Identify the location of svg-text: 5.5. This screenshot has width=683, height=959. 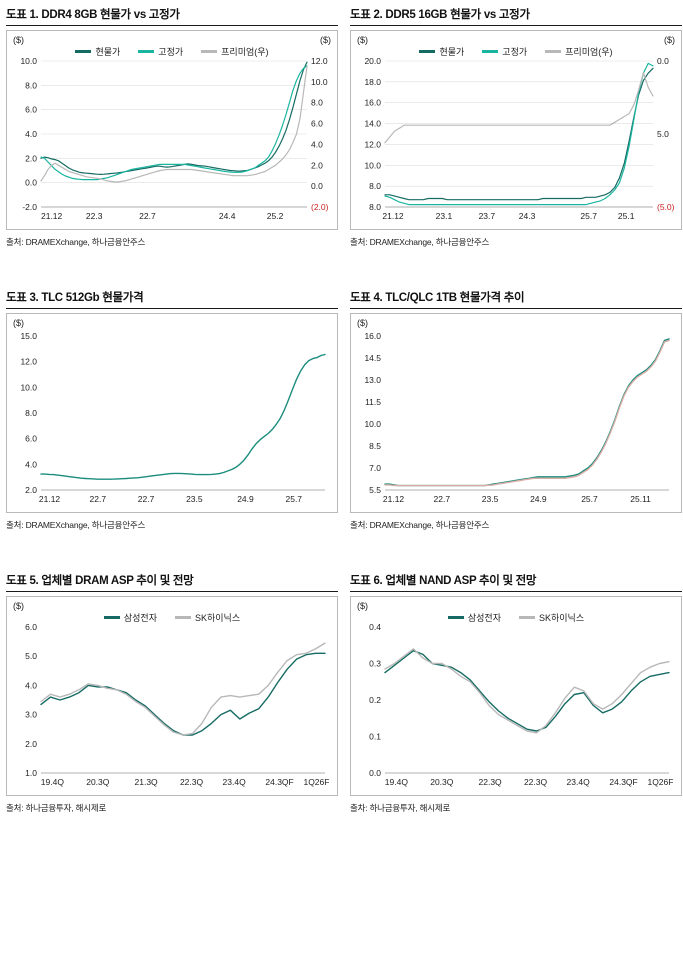
(375, 490).